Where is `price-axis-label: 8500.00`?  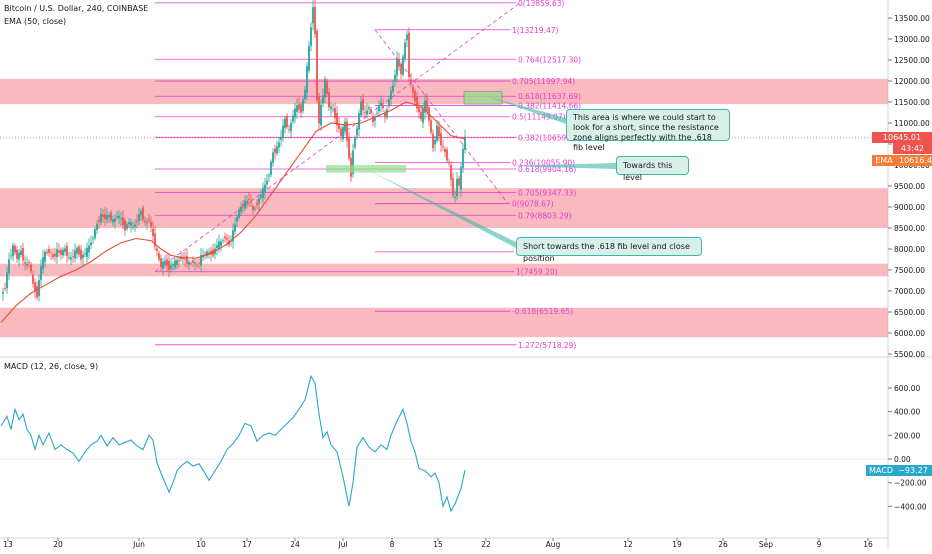 price-axis-label: 8500.00 is located at coordinates (909, 228).